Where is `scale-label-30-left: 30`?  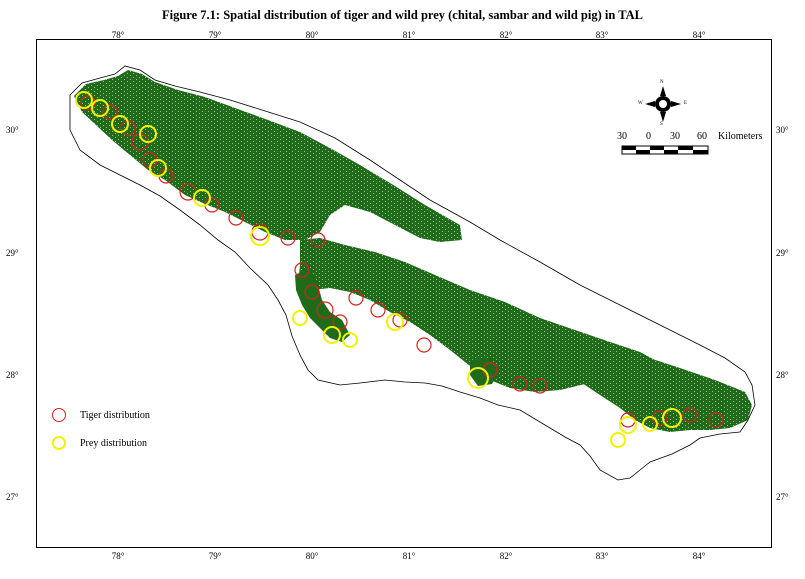 scale-label-30-left: 30 is located at coordinates (622, 136).